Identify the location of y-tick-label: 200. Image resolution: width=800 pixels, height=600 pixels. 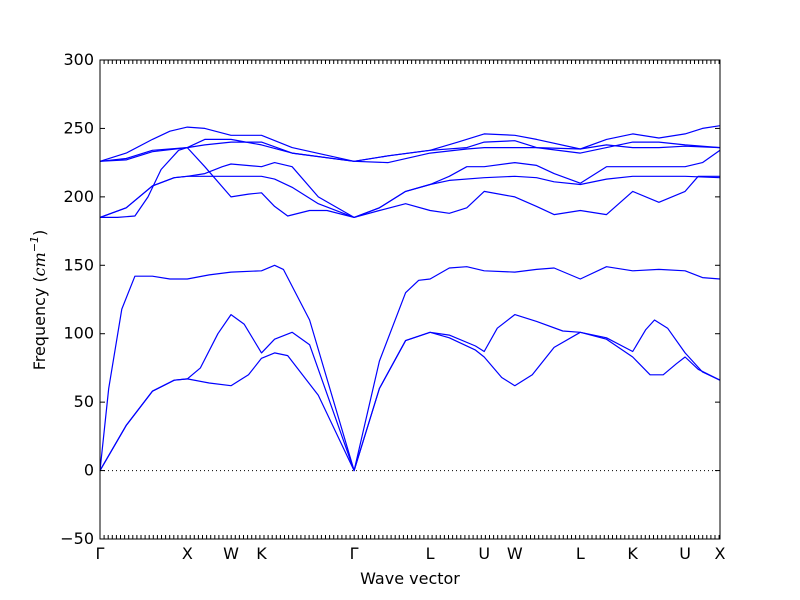
(78, 196).